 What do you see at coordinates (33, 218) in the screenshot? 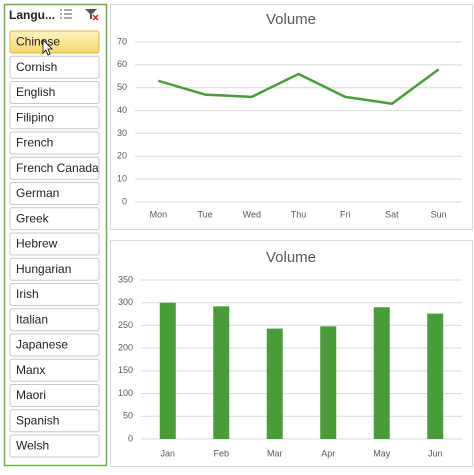
I see `slicer-item-label: Greek` at bounding box center [33, 218].